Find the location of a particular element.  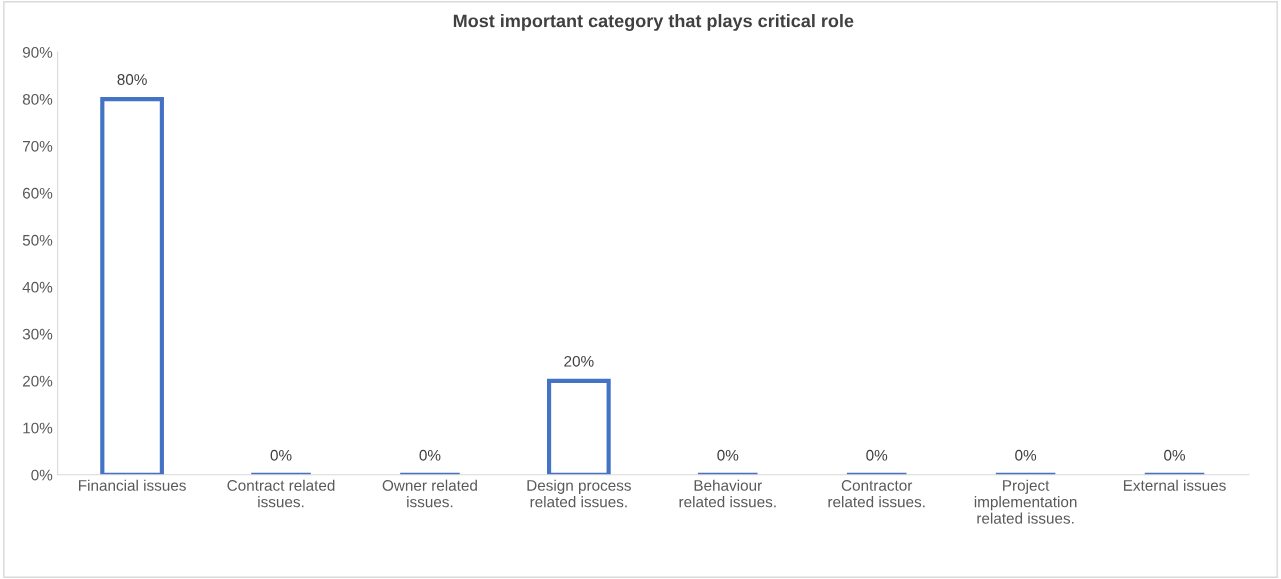

x-tick-label: Contract related issues. is located at coordinates (281, 493).